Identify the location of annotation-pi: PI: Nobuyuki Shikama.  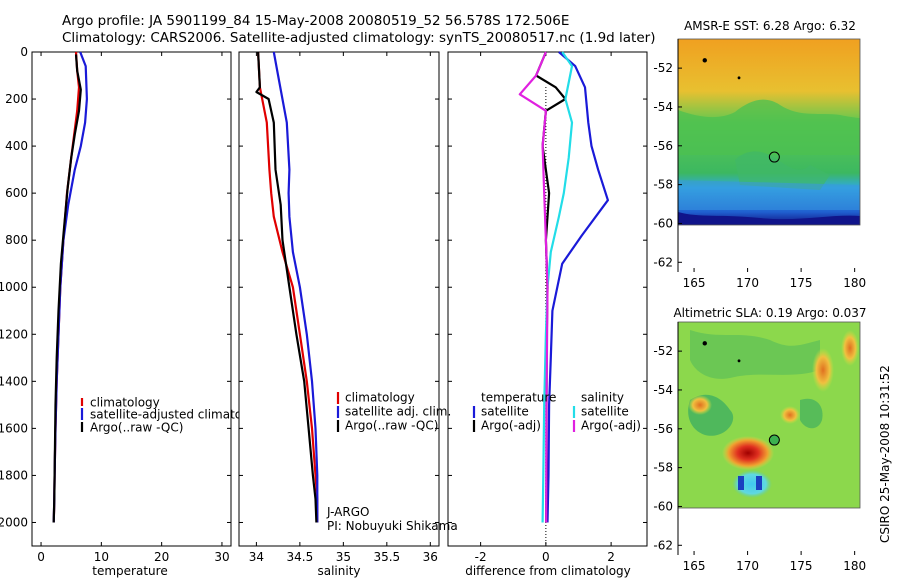
(392, 526).